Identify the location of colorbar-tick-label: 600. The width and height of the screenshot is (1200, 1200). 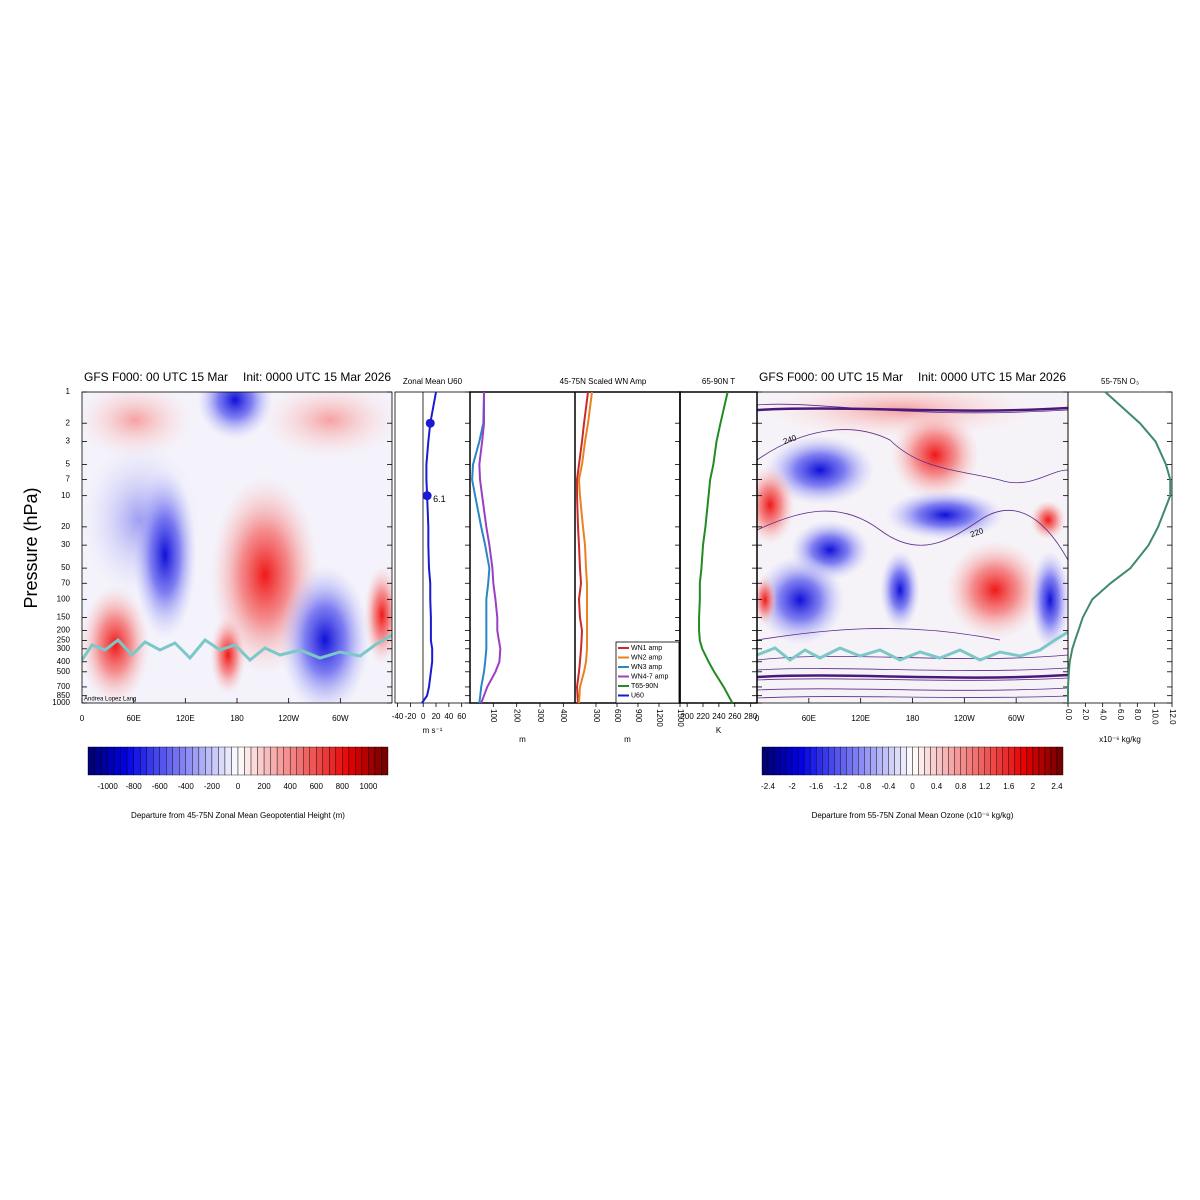
(317, 786).